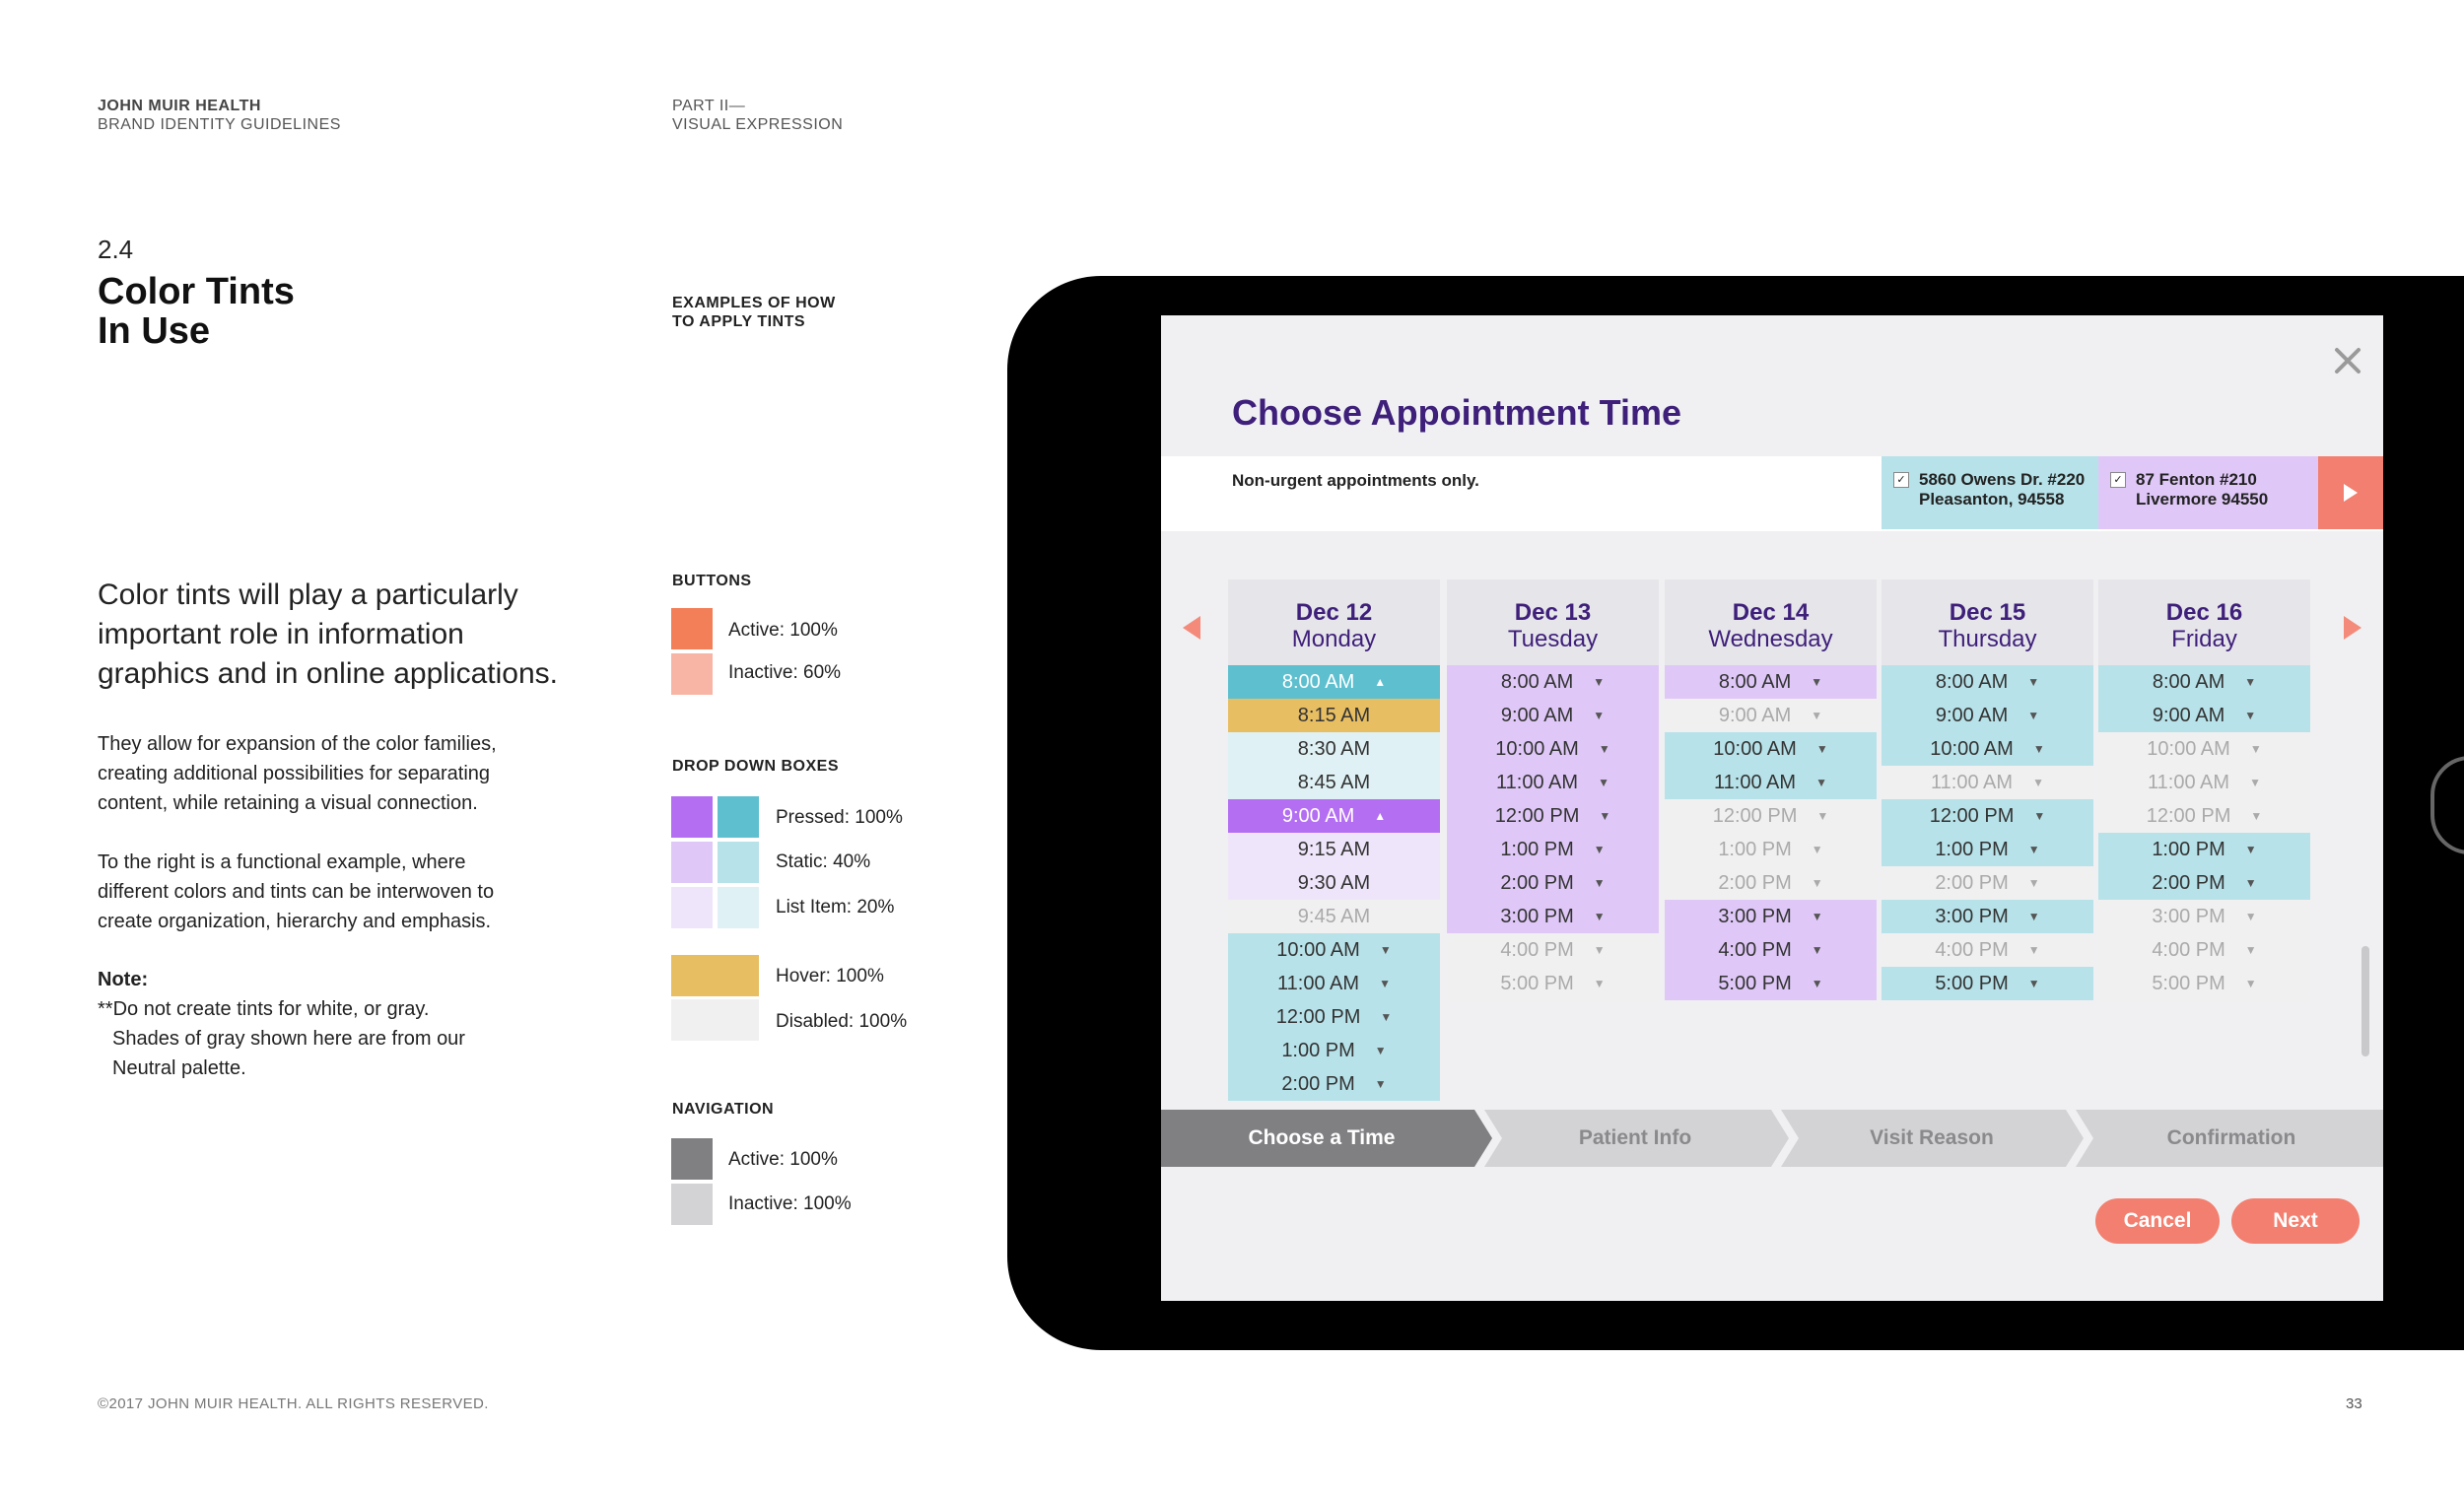 The image size is (2464, 1496). What do you see at coordinates (1334, 849) in the screenshot?
I see `time-slot: 9:15 AM` at bounding box center [1334, 849].